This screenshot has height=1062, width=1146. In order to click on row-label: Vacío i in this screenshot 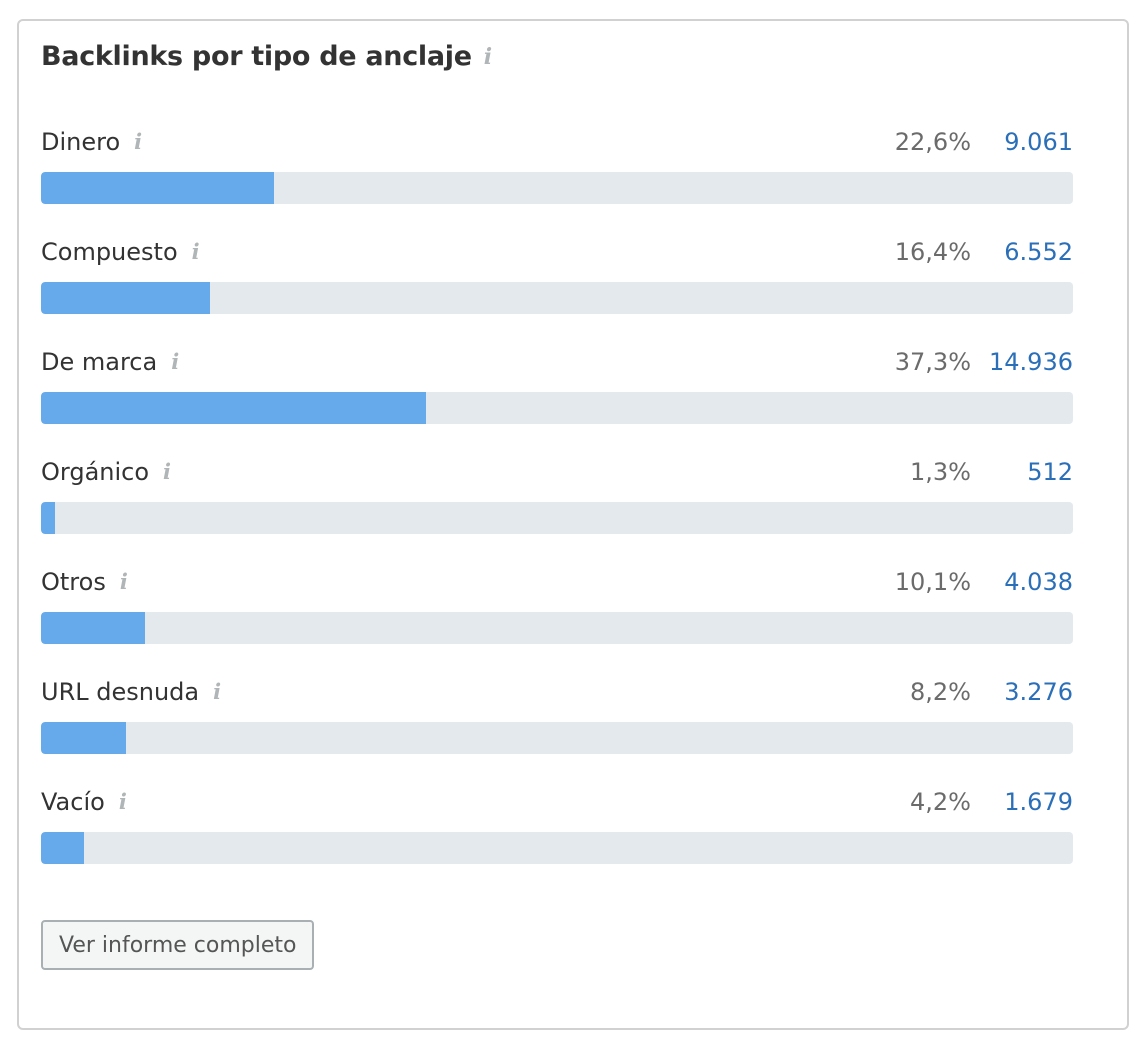, I will do `click(84, 802)`.